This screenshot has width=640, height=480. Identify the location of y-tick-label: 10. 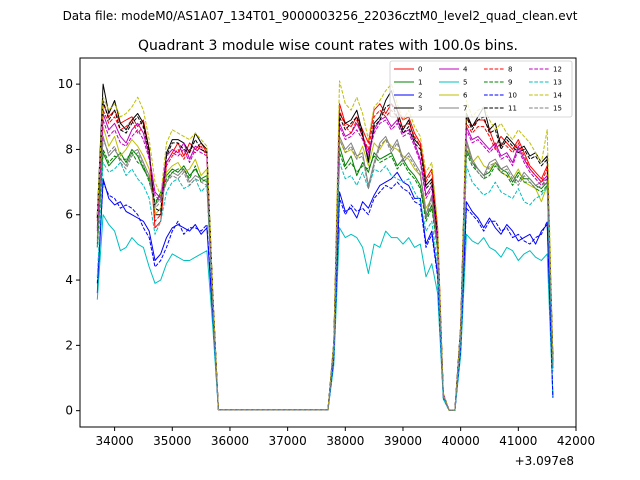
(65, 84).